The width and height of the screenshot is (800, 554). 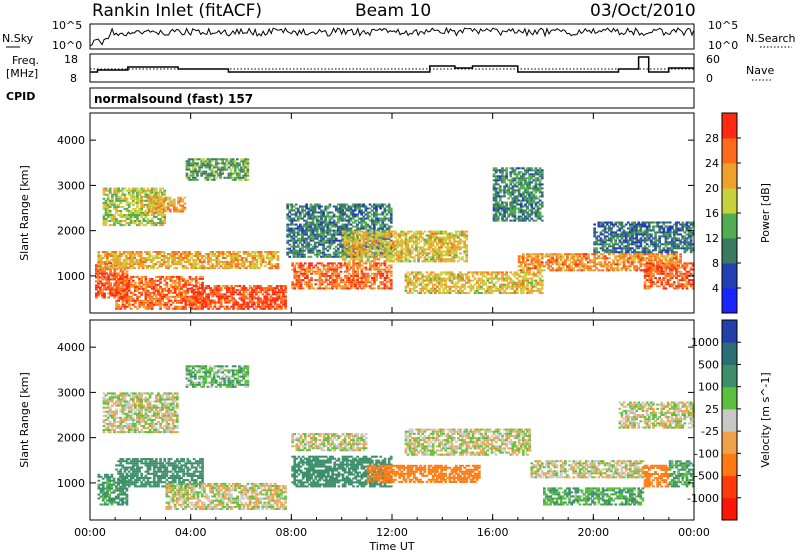 What do you see at coordinates (760, 70) in the screenshot?
I see `nave-label: Nave` at bounding box center [760, 70].